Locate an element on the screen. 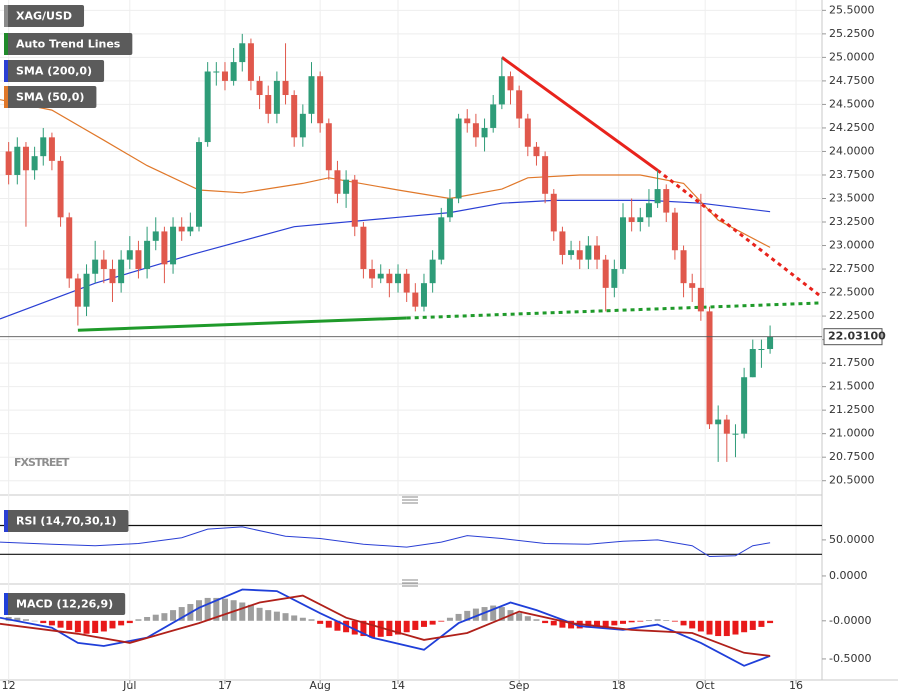 This screenshot has height=697, width=898. legend-text: Auto Trend Lines is located at coordinates (68, 44).